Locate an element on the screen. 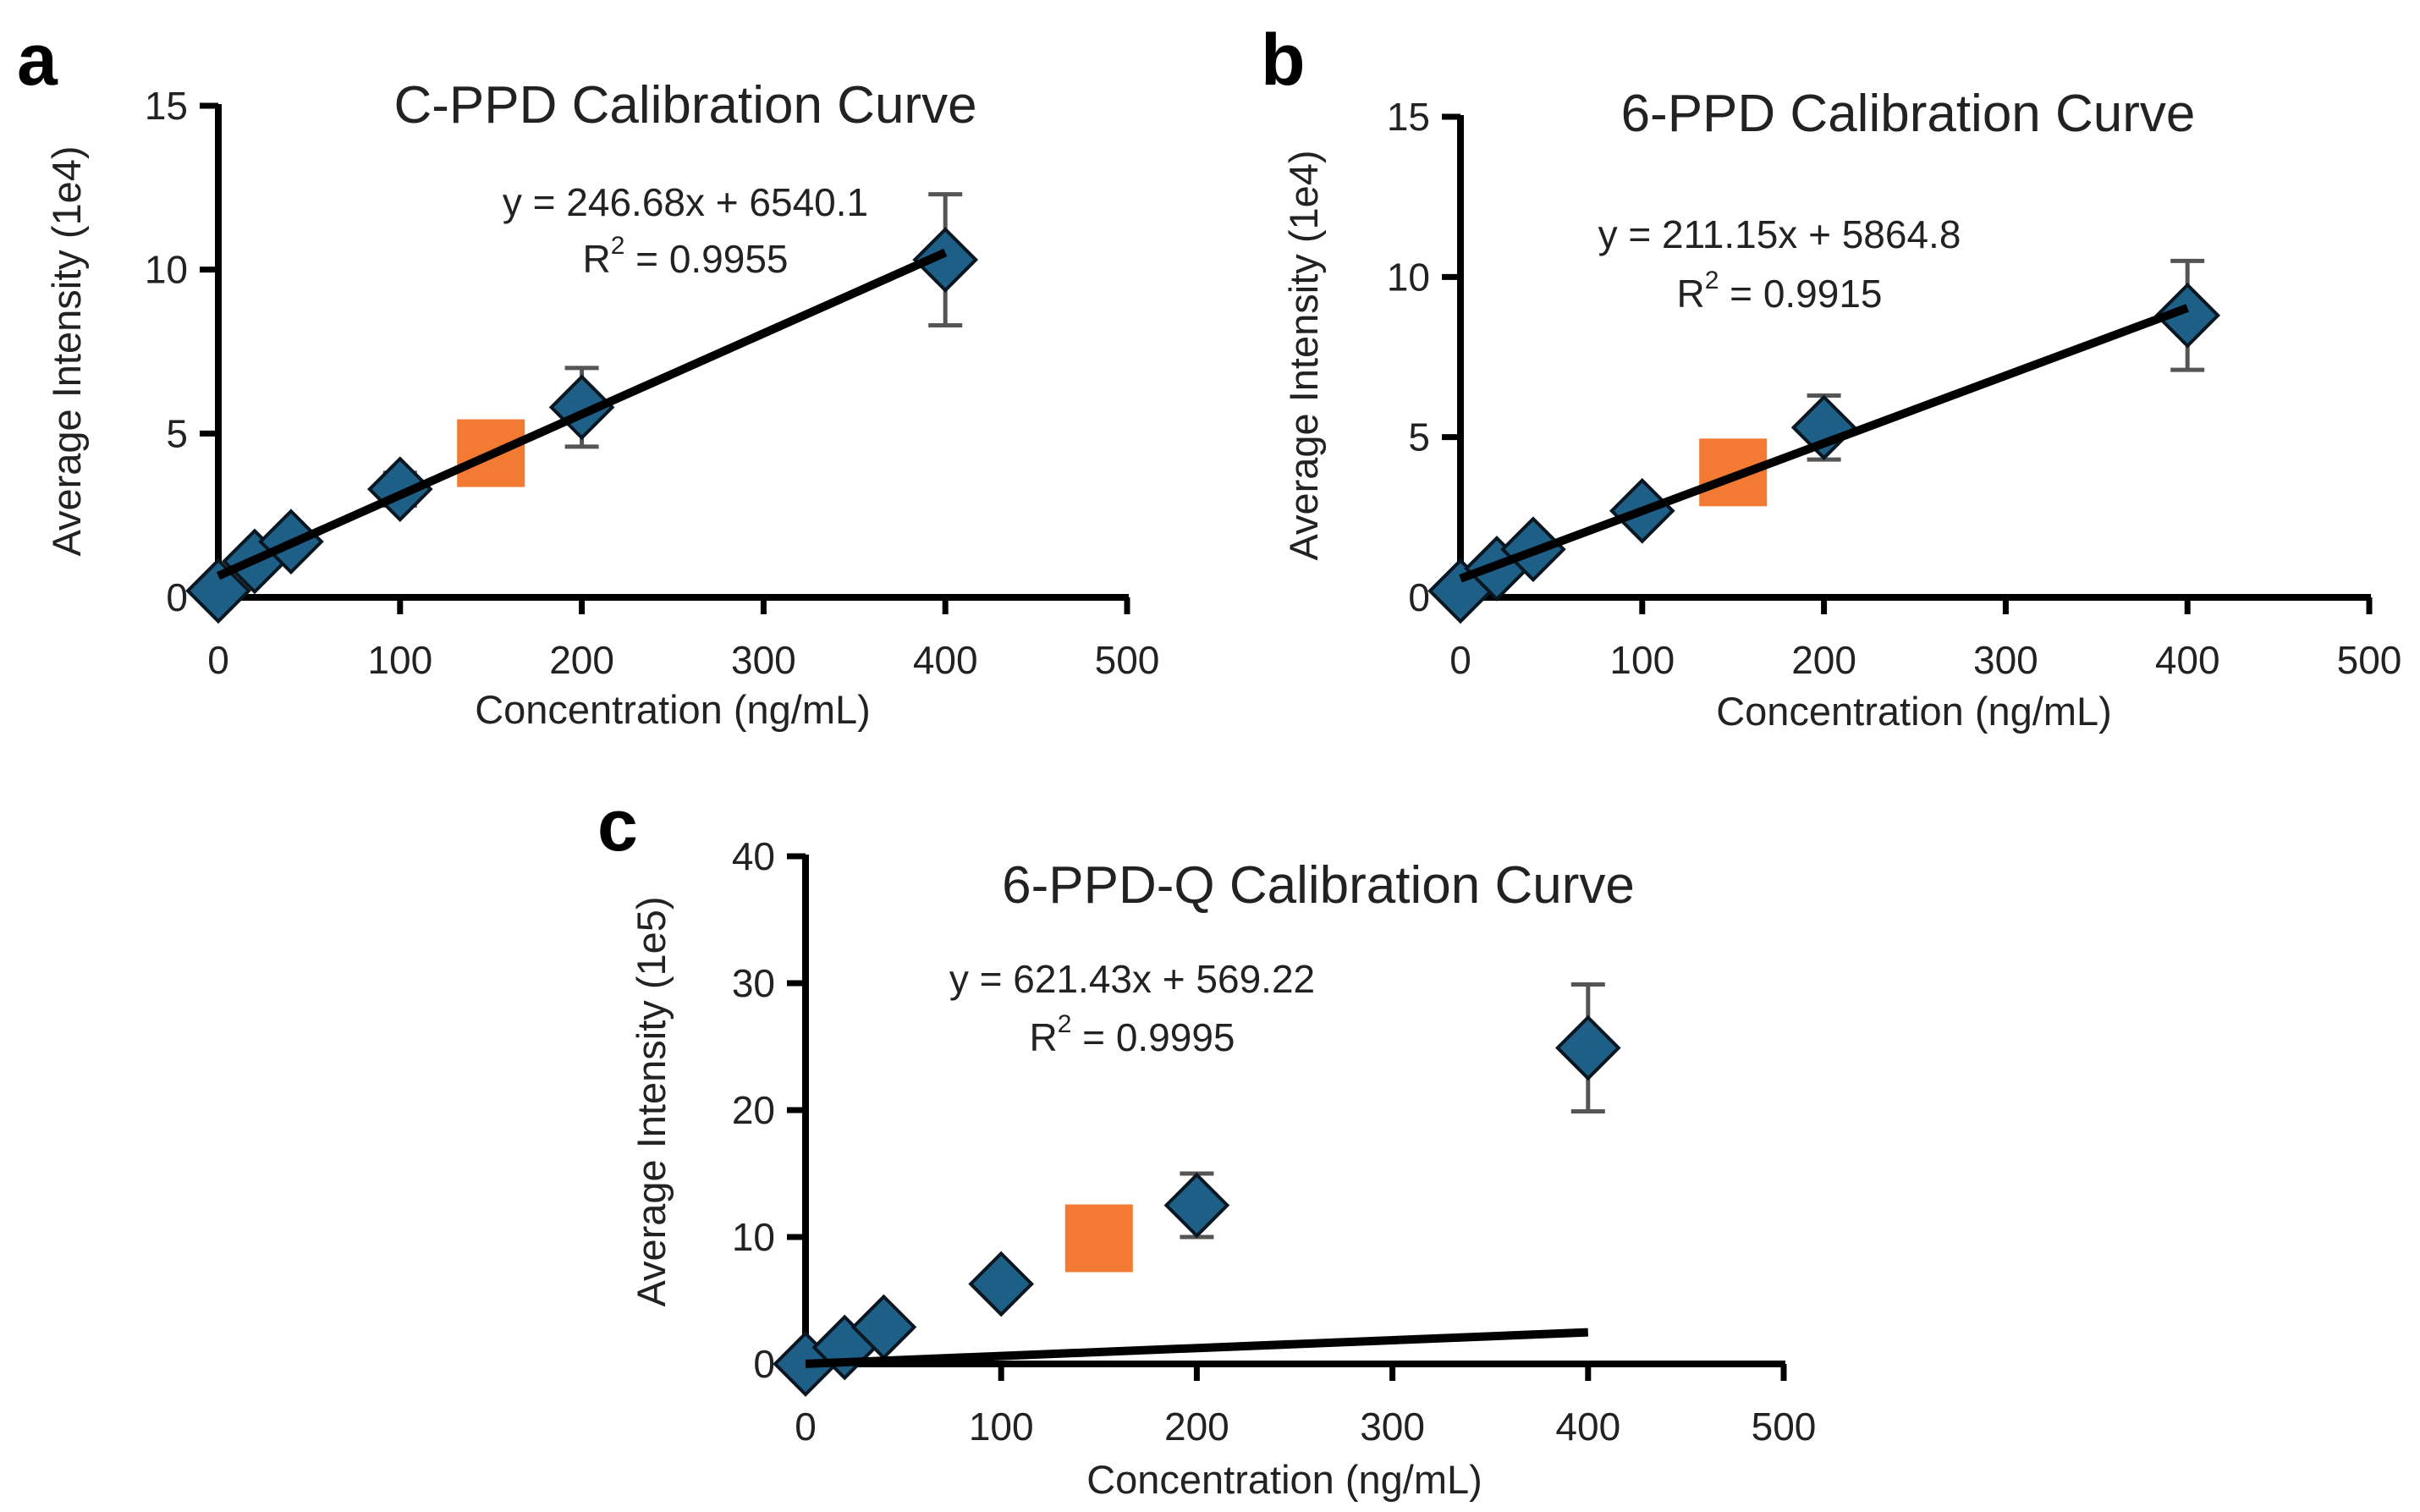  y-tick-label: 40 is located at coordinates (753, 856).